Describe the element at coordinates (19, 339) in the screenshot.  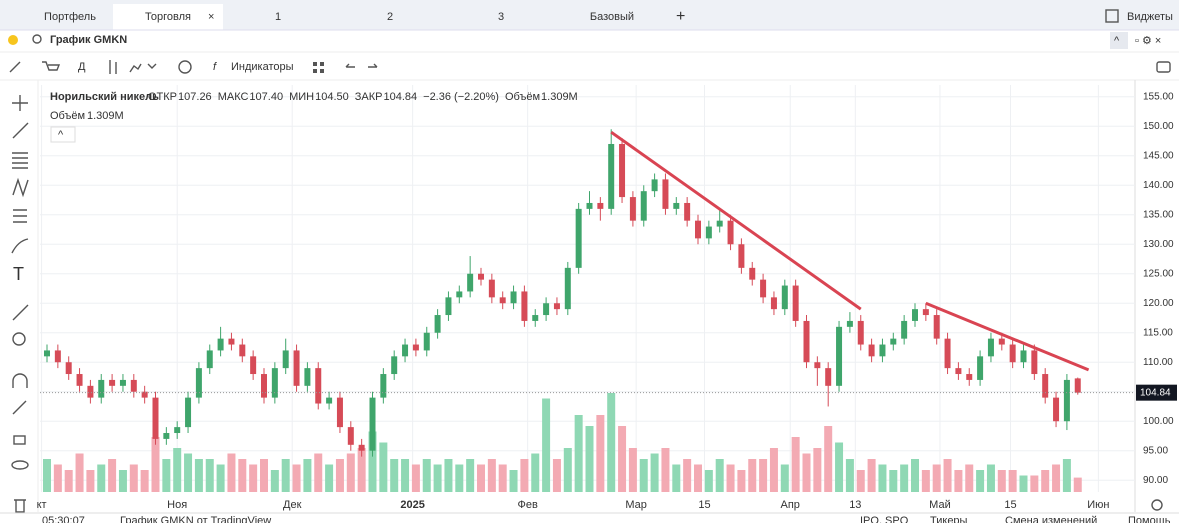
I see `zoom-tool` at that location.